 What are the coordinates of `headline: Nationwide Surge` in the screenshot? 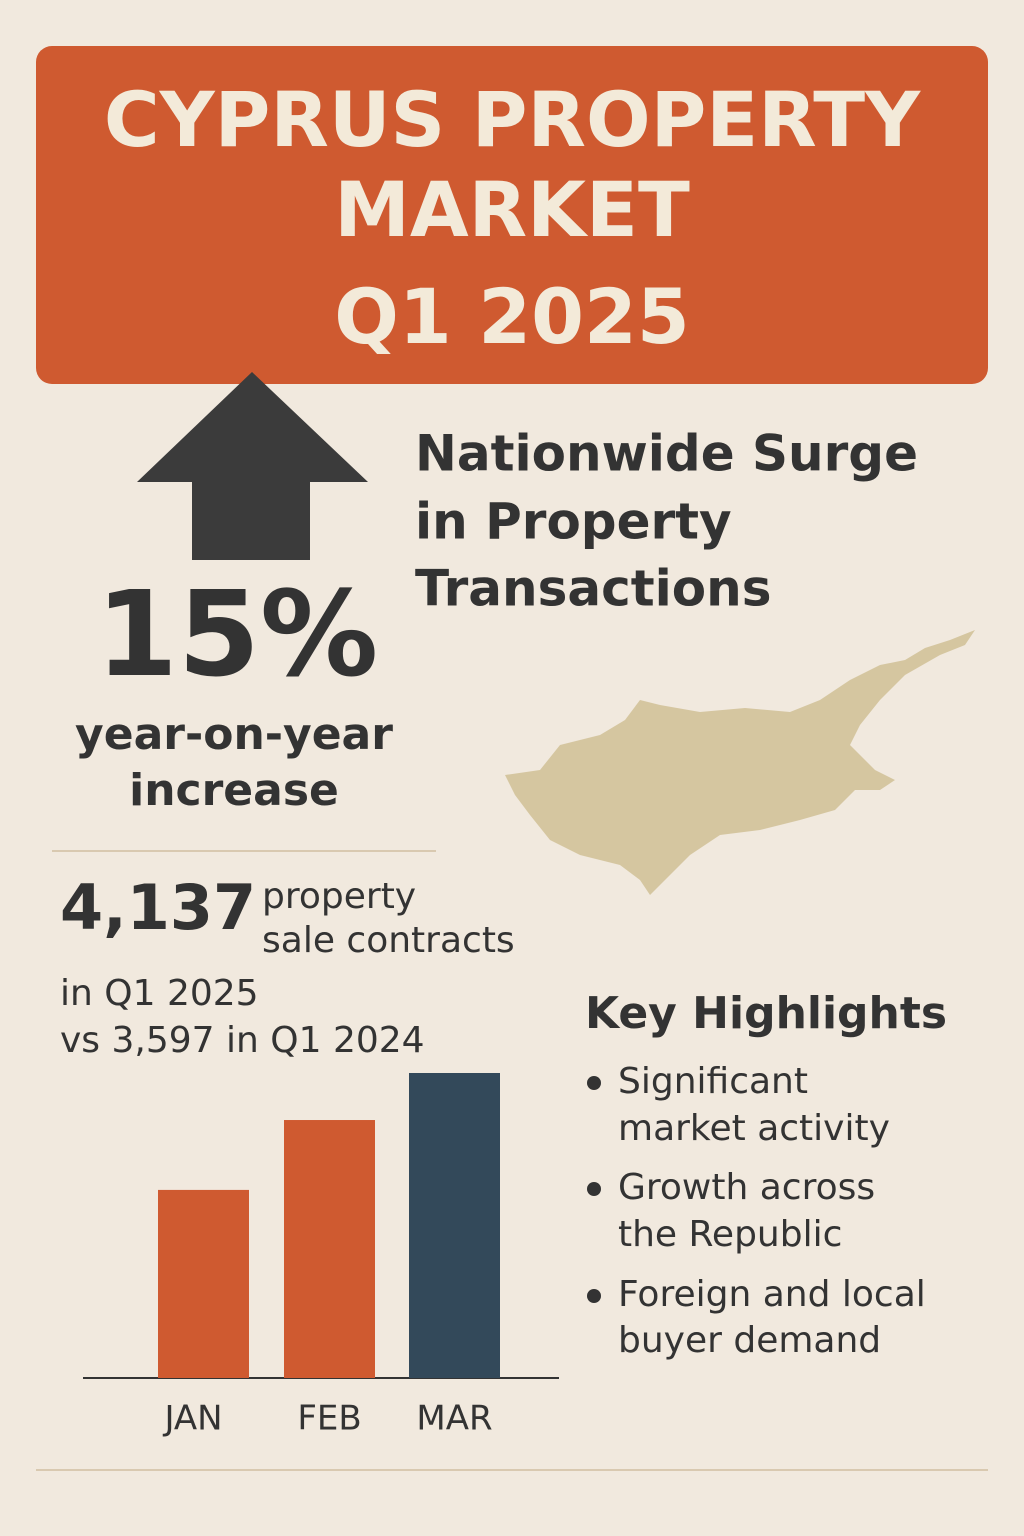 It's located at (666, 454).